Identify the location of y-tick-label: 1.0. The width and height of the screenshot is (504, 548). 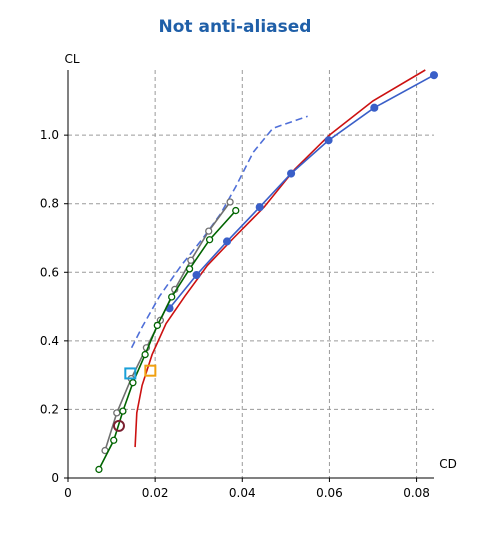
(49, 135).